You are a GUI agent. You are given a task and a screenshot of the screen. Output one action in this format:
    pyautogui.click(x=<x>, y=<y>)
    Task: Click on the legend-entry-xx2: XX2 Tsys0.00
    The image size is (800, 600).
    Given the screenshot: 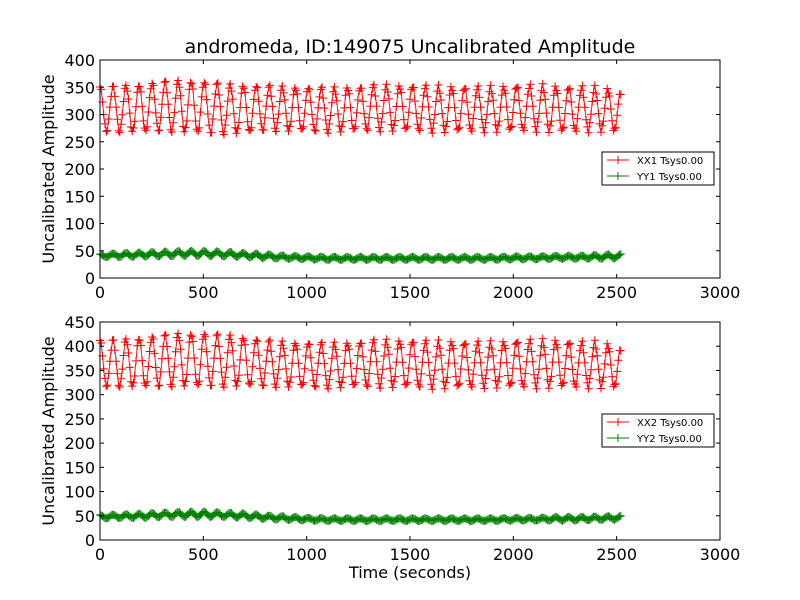 What is the action you would take?
    pyautogui.click(x=655, y=423)
    